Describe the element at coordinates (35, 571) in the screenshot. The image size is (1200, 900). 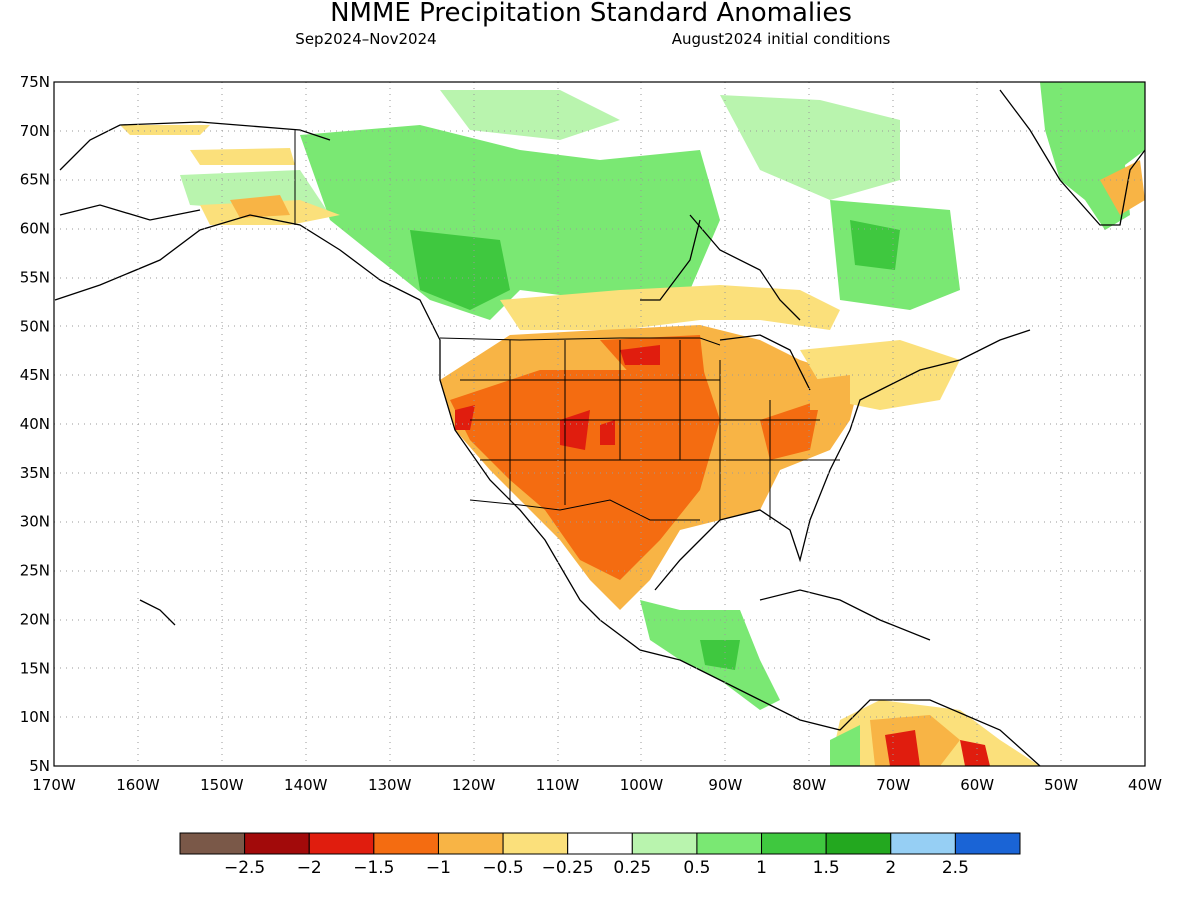
I see `lat-tick-label: 25N` at that location.